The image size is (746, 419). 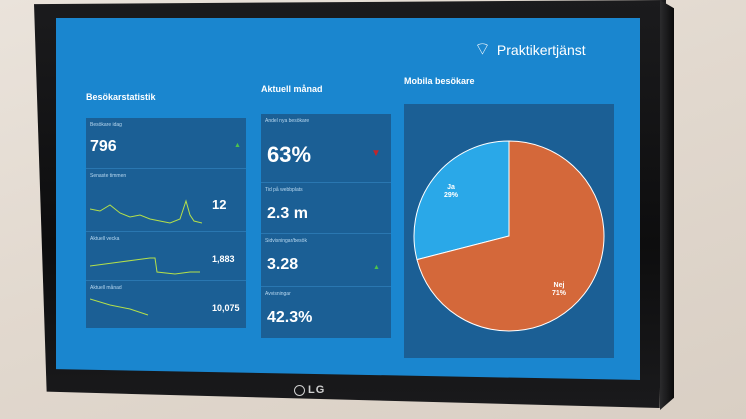 What do you see at coordinates (376, 153) in the screenshot?
I see `trend-down-icon: ▼` at bounding box center [376, 153].